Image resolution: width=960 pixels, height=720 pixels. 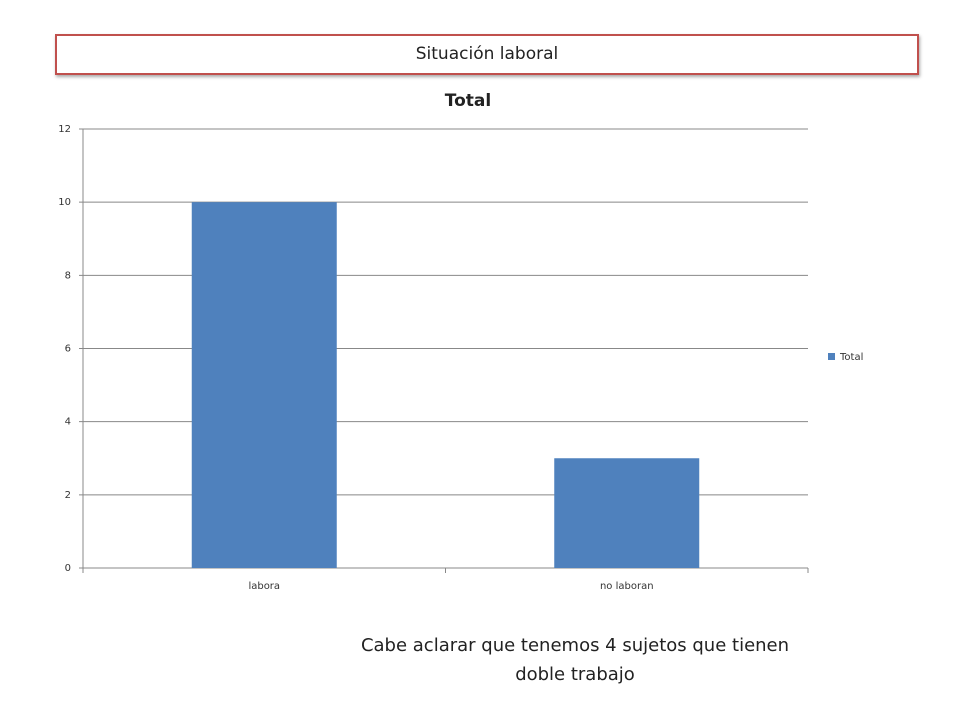 I want to click on y-tick-label: 12, so click(x=64, y=129).